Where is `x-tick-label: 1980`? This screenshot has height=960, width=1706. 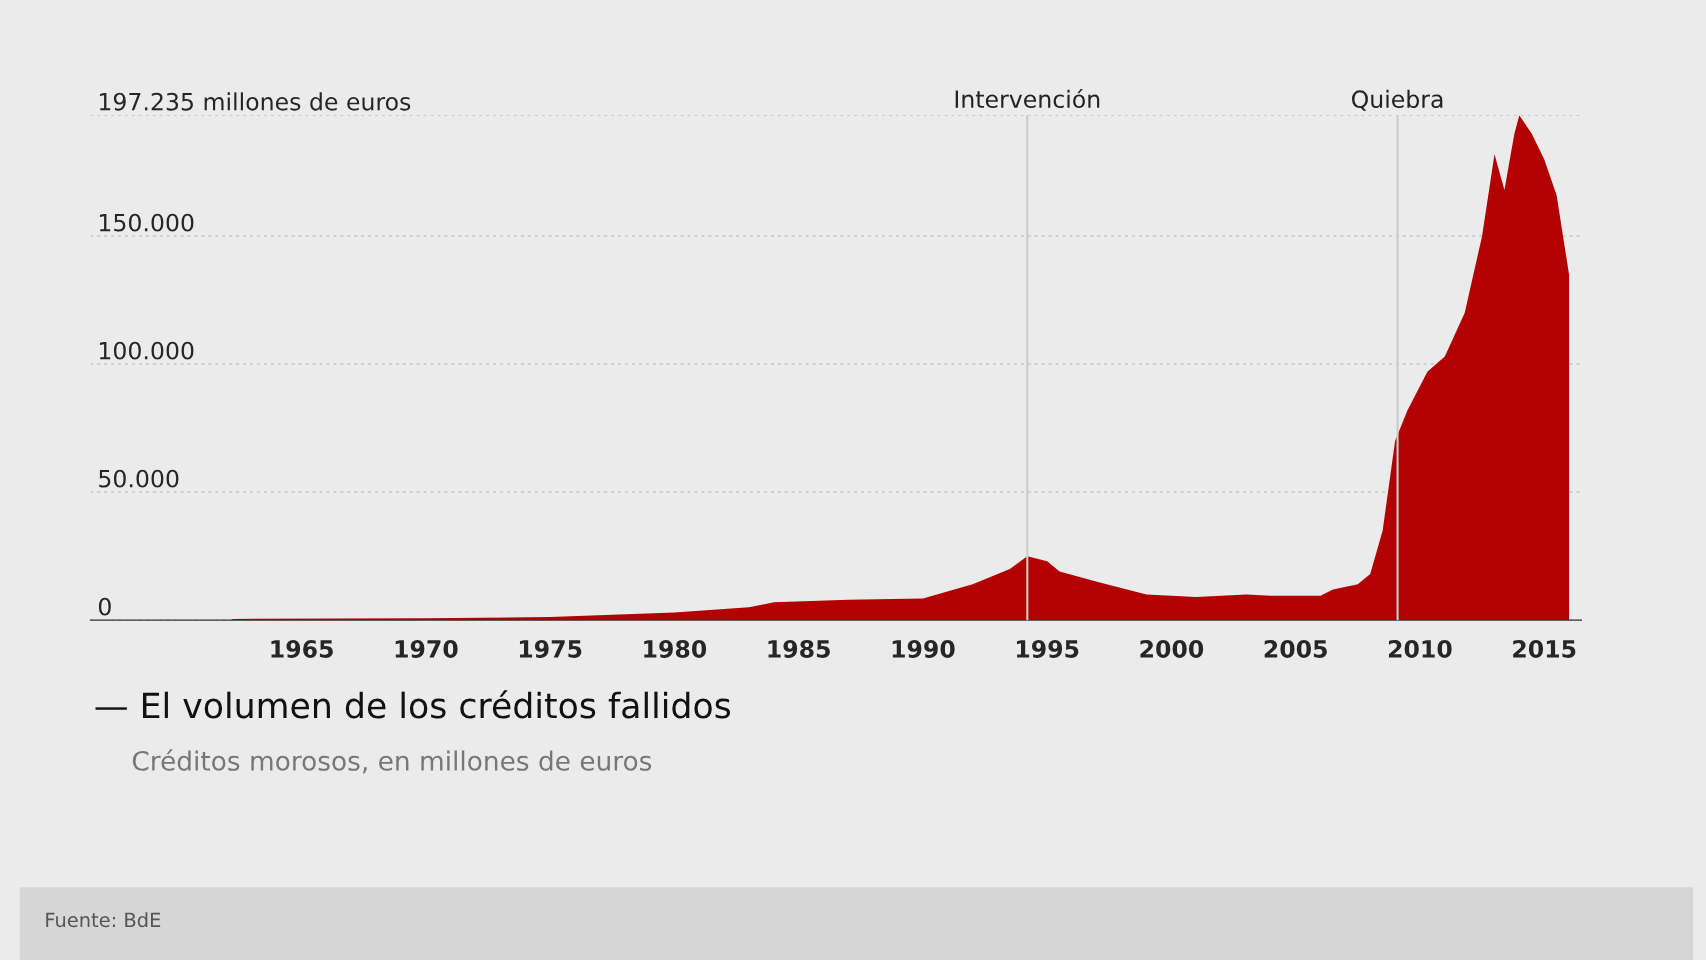 x-tick-label: 1980 is located at coordinates (675, 649).